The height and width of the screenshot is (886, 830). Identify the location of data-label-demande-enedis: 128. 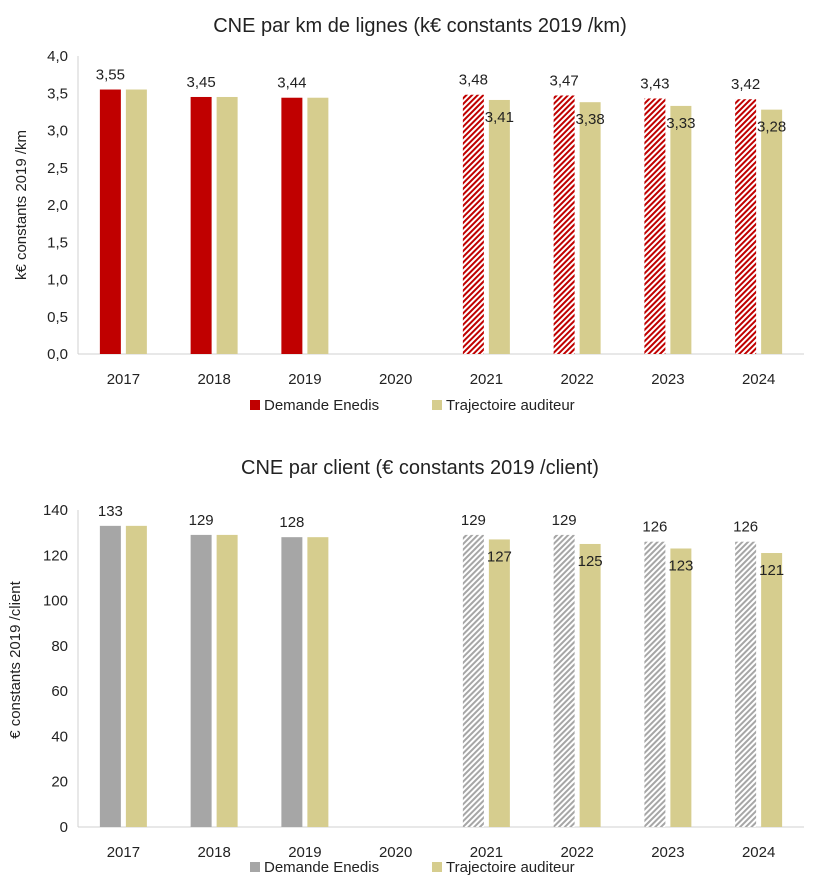
(291, 522).